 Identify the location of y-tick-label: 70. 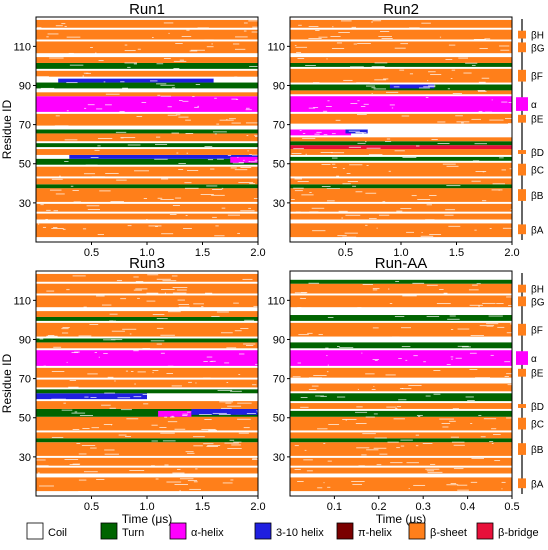
(279, 126).